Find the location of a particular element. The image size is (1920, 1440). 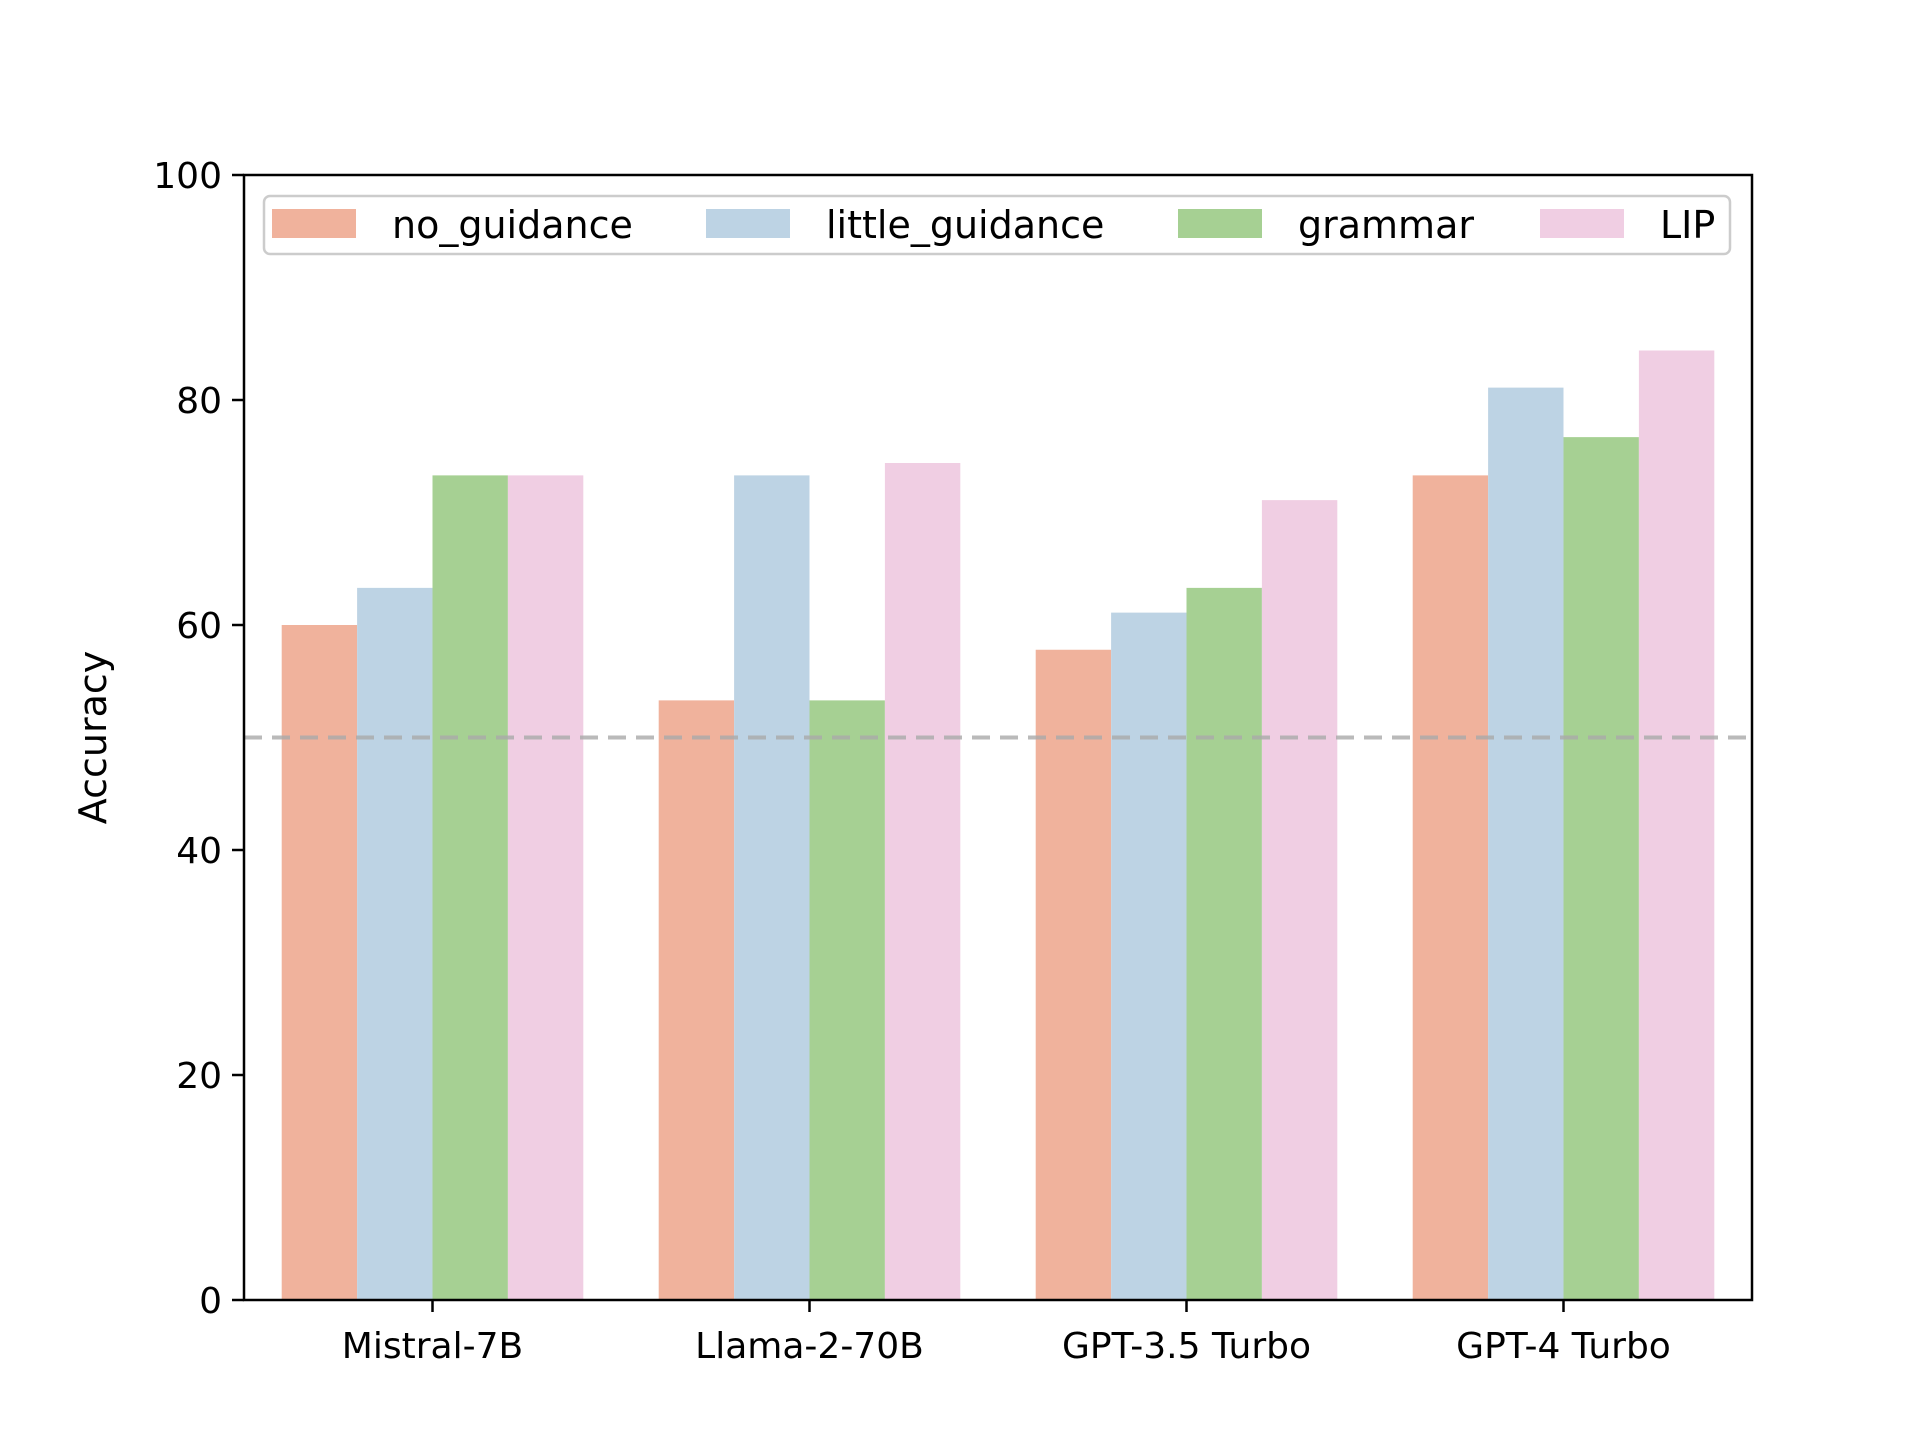

bar-no_guidance-gpt-4-turbo is located at coordinates (1450, 887).